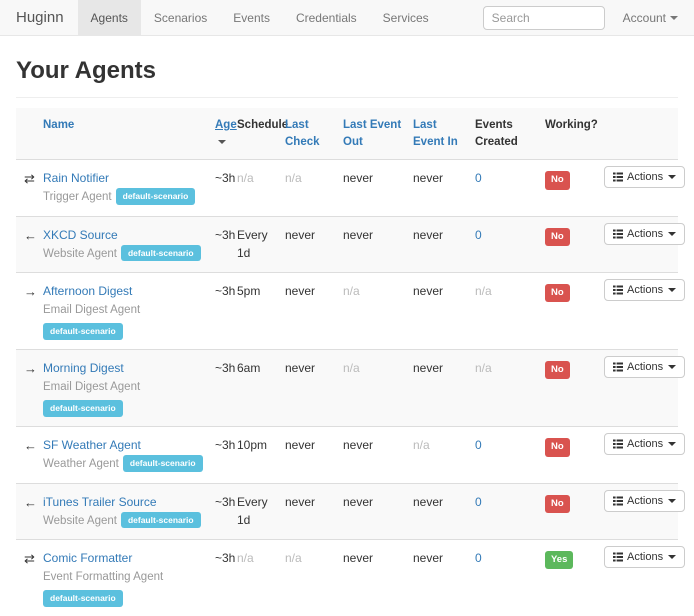  Describe the element at coordinates (76, 178) in the screenshot. I see `agent-name-link: Rain Notifier` at that location.